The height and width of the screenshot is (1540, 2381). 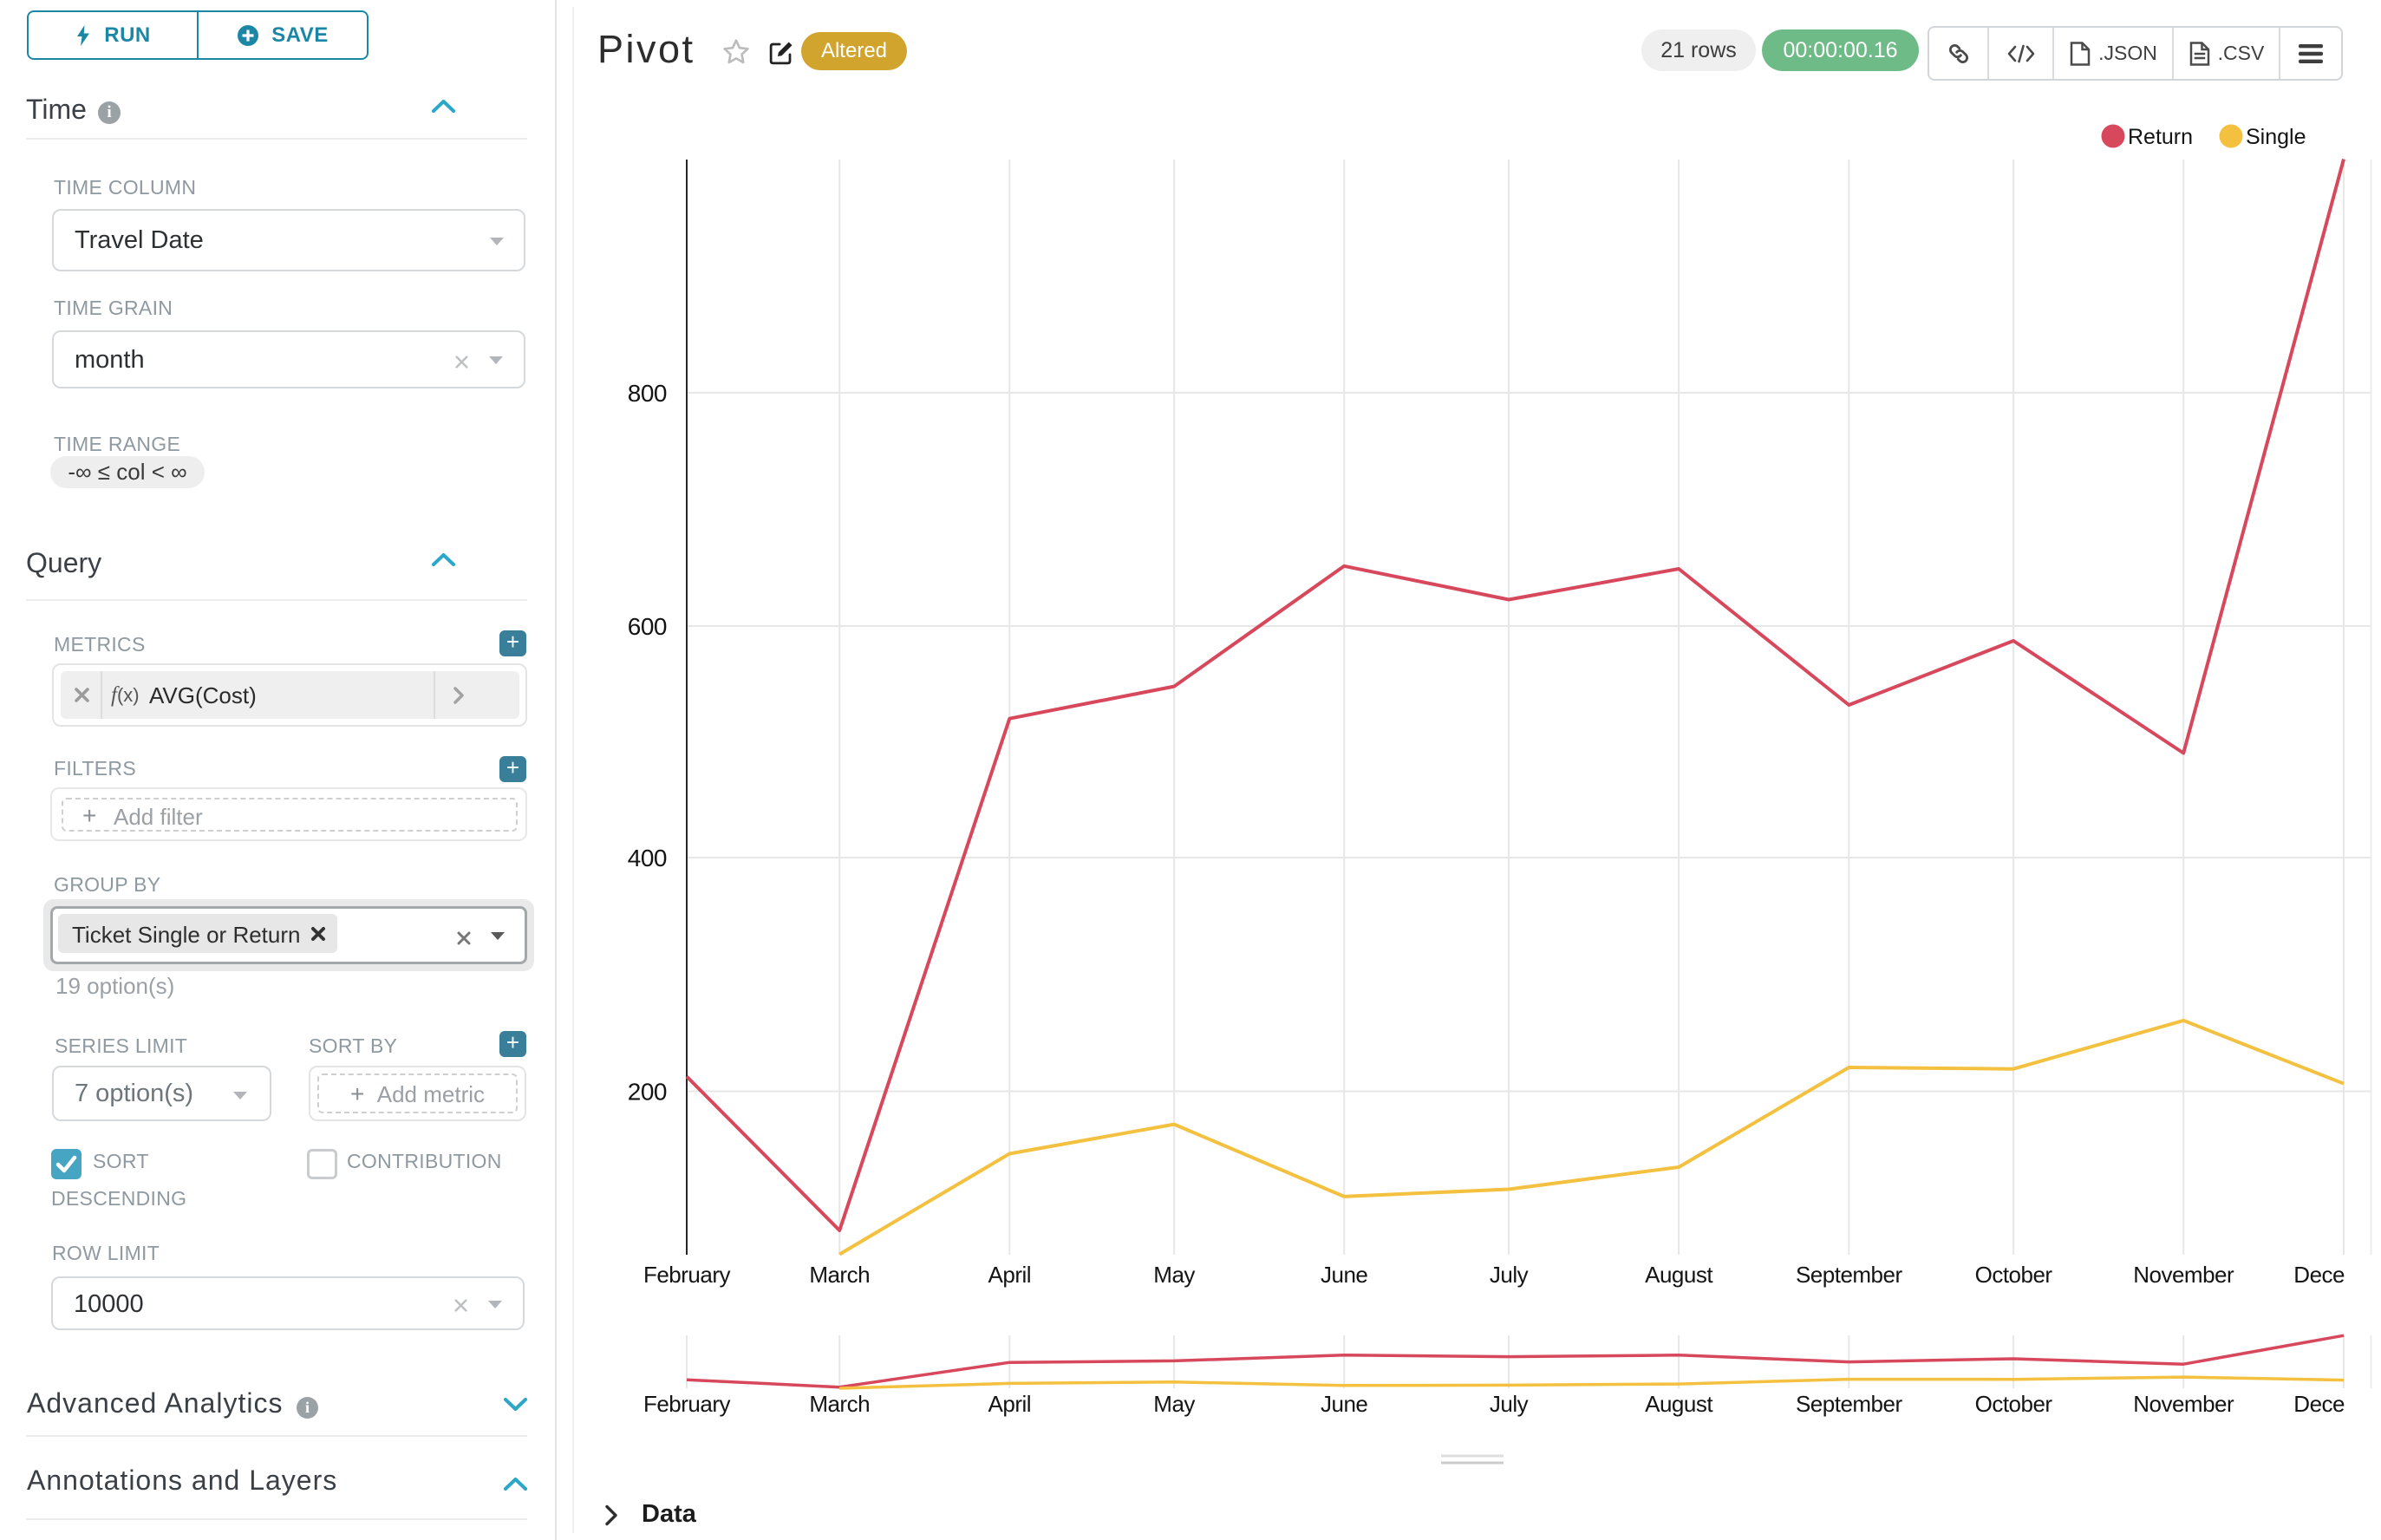 I want to click on svg-text: 200, so click(x=648, y=1092).